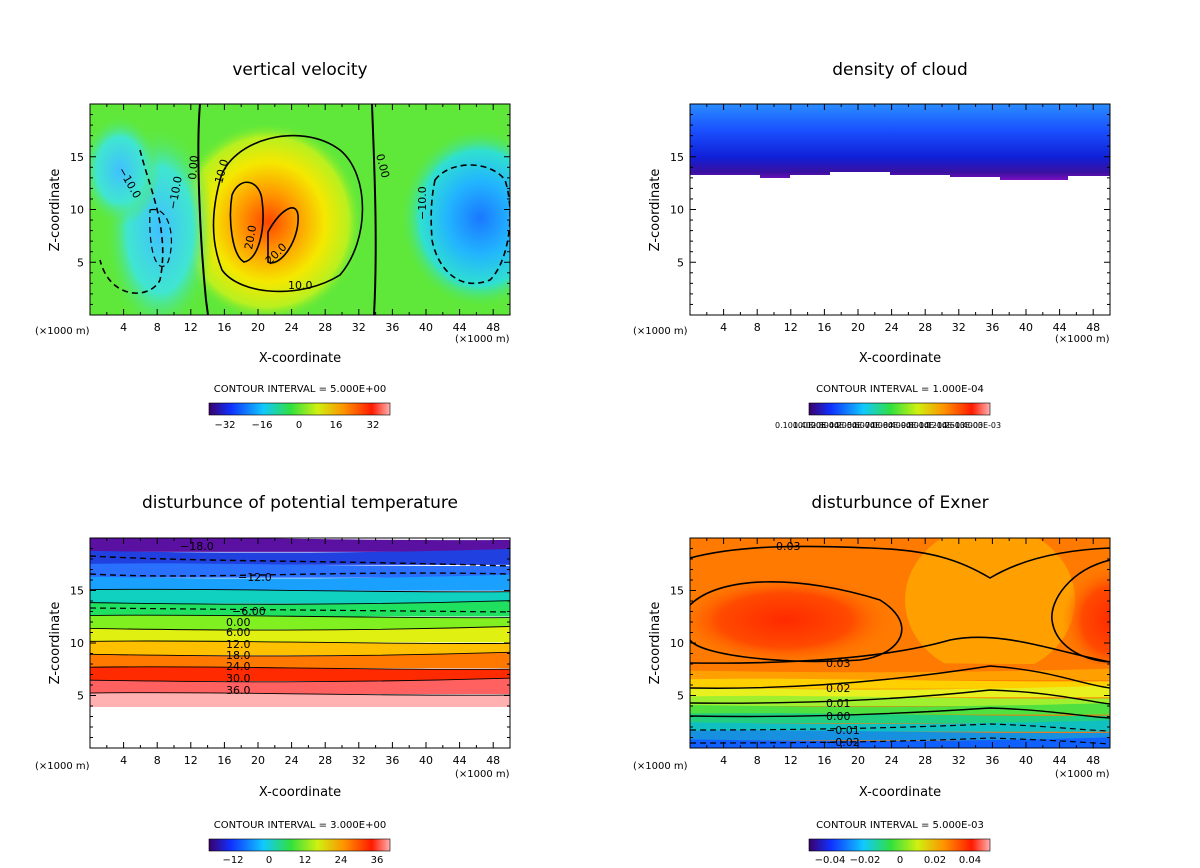  I want to click on colorbar-tick-label: −0.02, so click(865, 860).